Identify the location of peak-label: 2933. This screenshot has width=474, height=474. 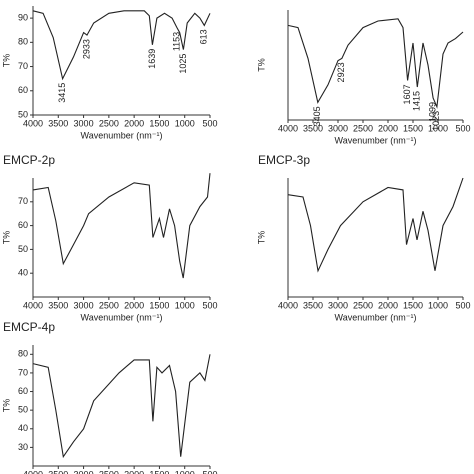
(86, 49).